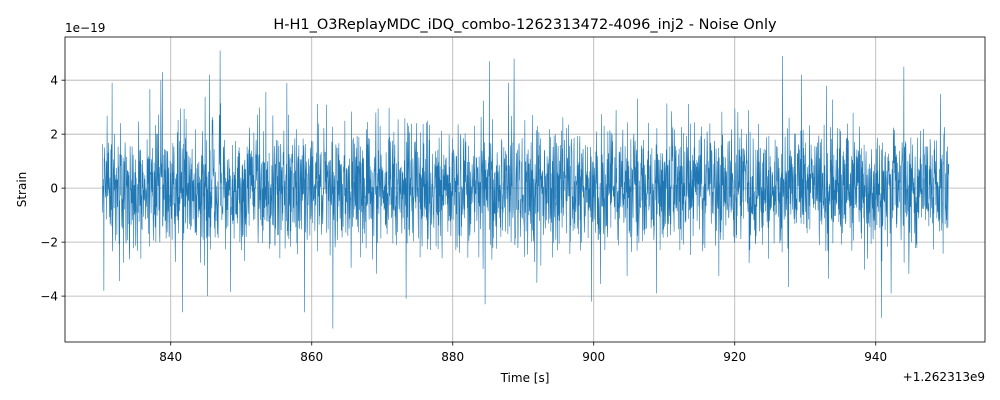 Image resolution: width=1000 pixels, height=400 pixels. I want to click on y-tick-label: 0, so click(54, 189).